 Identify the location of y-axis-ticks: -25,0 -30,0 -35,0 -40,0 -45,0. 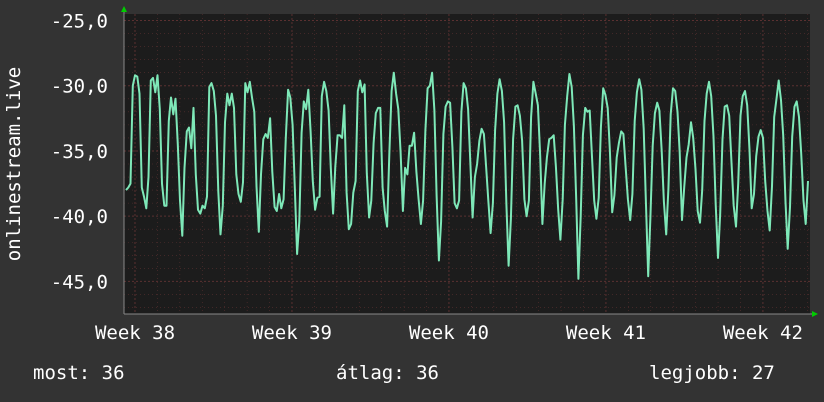
(79, 152).